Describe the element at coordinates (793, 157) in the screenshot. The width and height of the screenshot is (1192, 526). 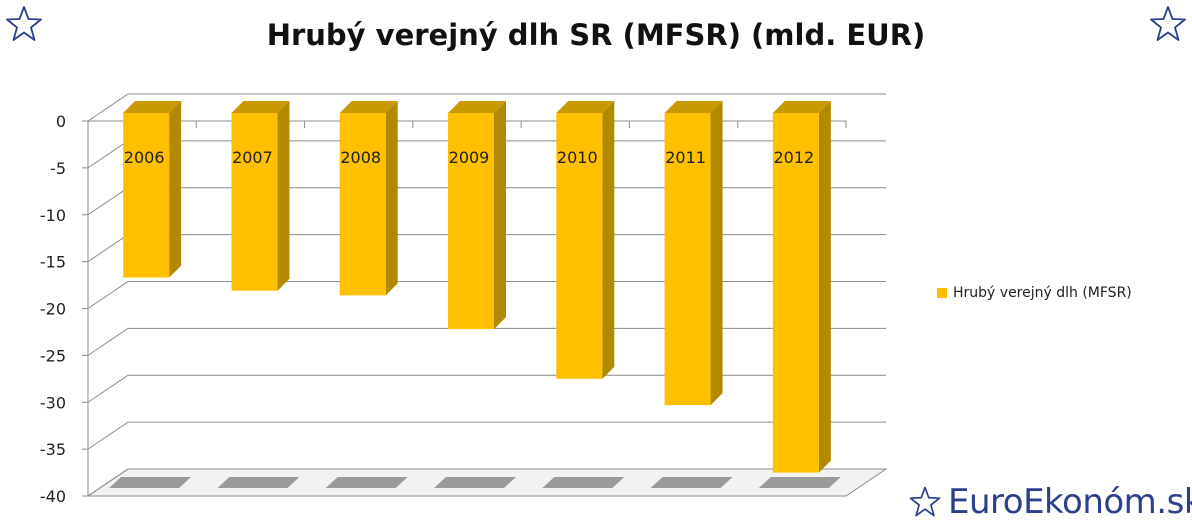
I see `x-tick-label: 2012` at that location.